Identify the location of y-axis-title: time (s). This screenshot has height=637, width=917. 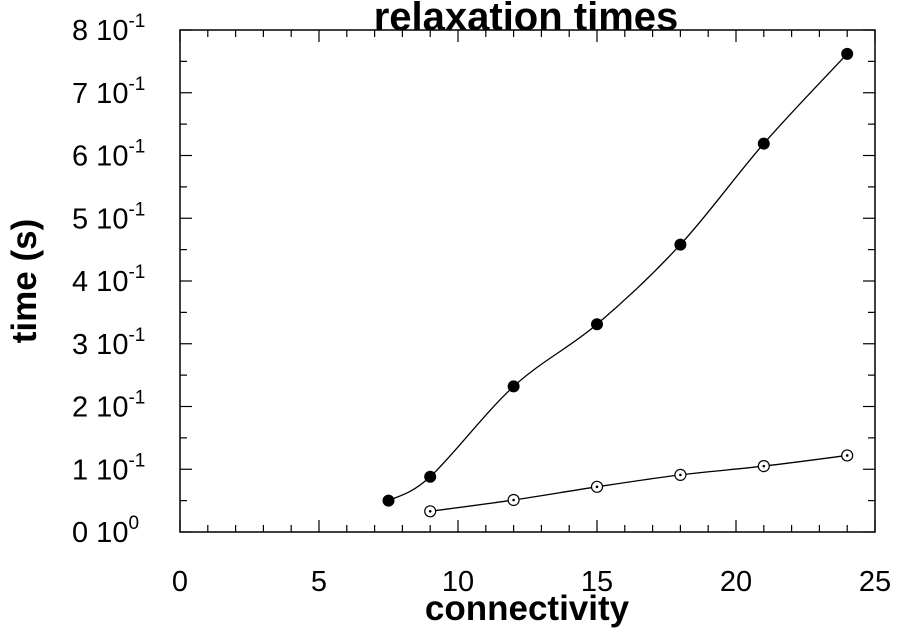
(24, 281).